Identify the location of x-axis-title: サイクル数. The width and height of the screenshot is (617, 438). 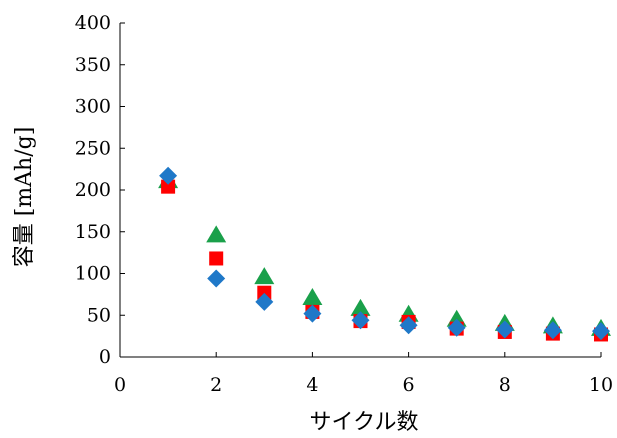
(364, 422).